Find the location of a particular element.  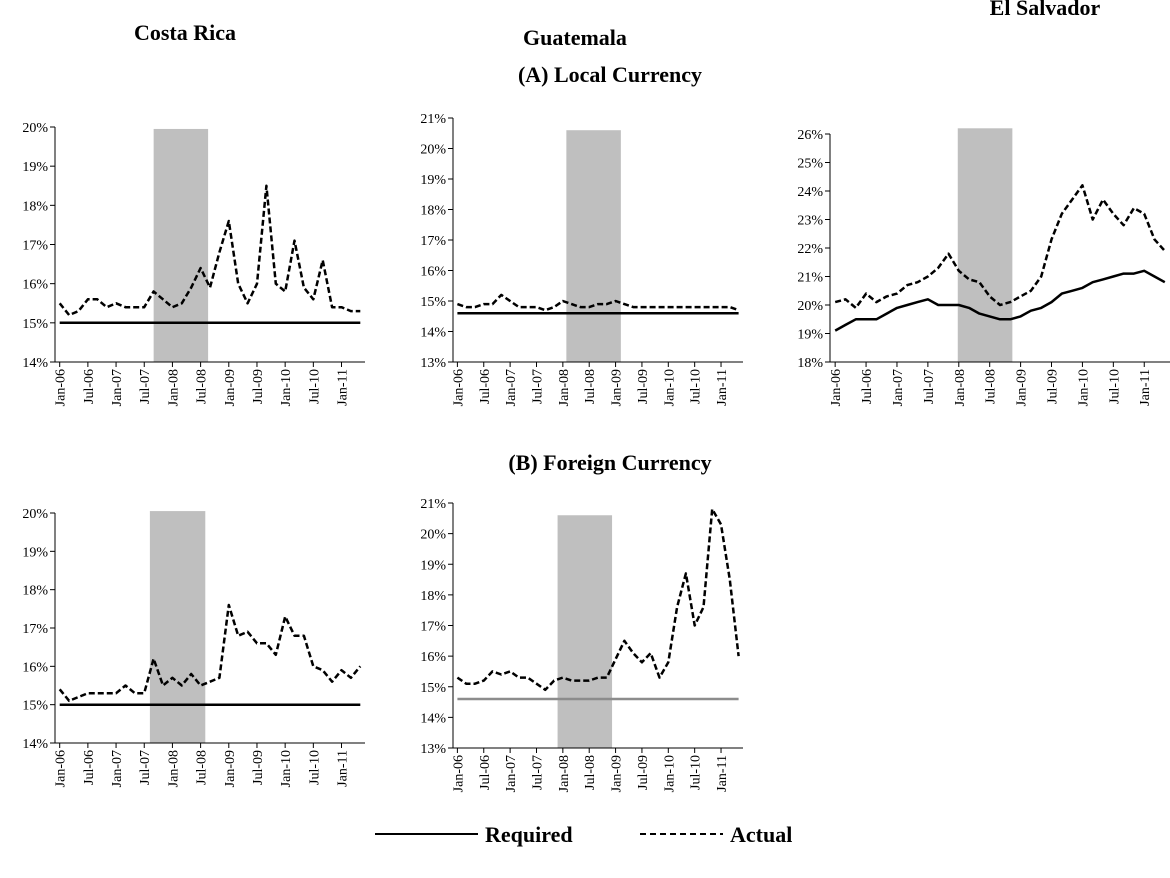

column-title: Guatemala is located at coordinates (575, 37).